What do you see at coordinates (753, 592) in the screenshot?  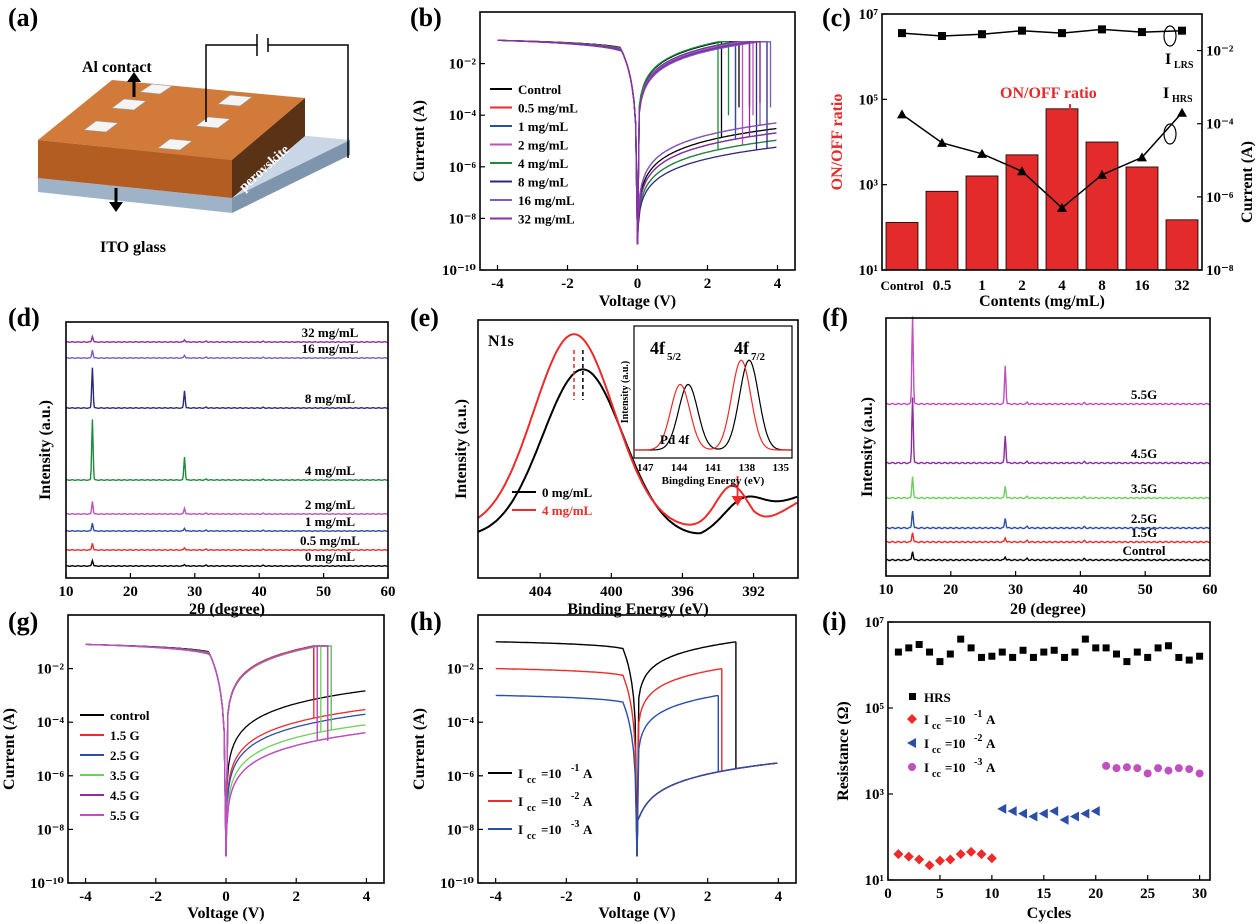 I see `x-tick-label: 392` at bounding box center [753, 592].